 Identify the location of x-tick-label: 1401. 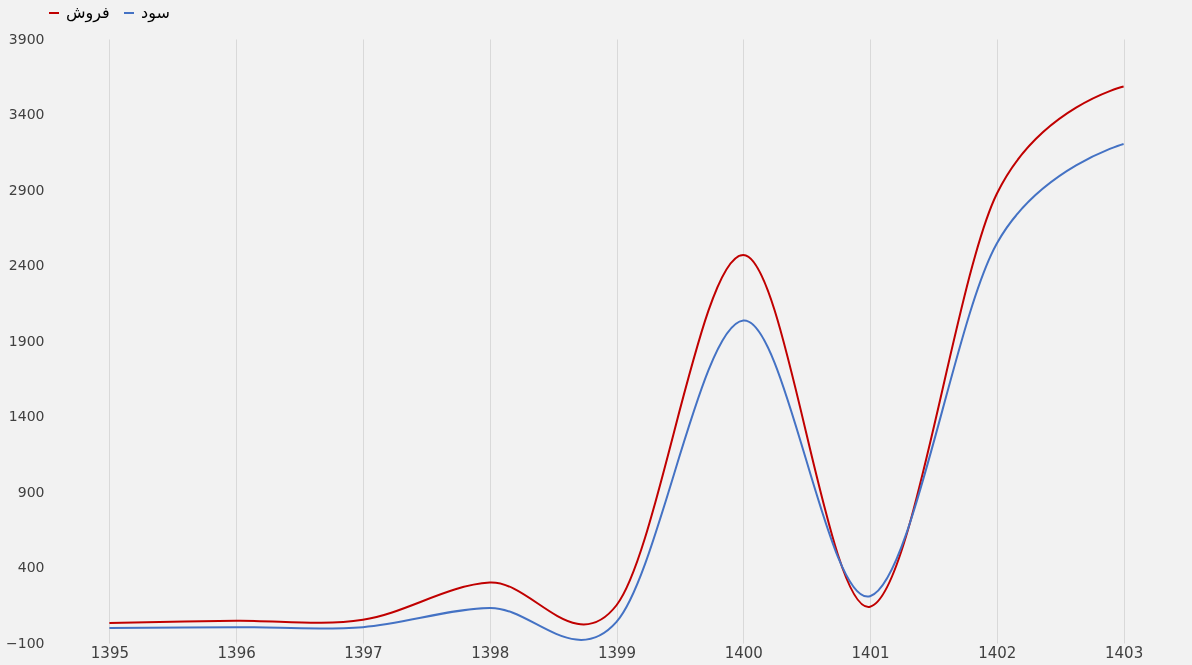
(870, 652).